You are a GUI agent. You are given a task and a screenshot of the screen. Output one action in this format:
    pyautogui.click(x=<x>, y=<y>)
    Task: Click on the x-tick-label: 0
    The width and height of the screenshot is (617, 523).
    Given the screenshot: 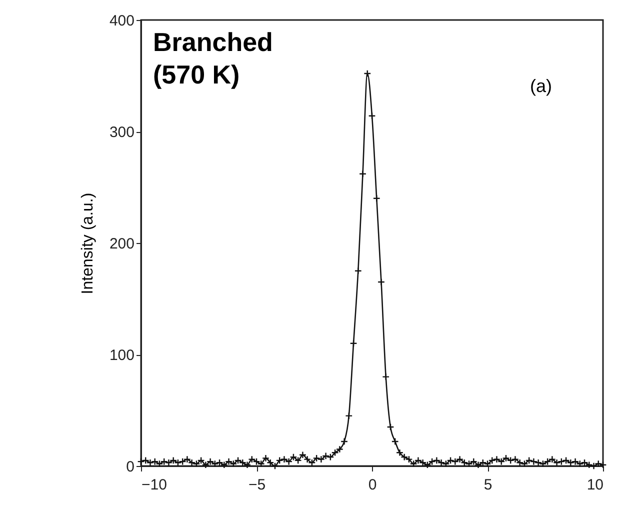 What is the action you would take?
    pyautogui.click(x=372, y=485)
    